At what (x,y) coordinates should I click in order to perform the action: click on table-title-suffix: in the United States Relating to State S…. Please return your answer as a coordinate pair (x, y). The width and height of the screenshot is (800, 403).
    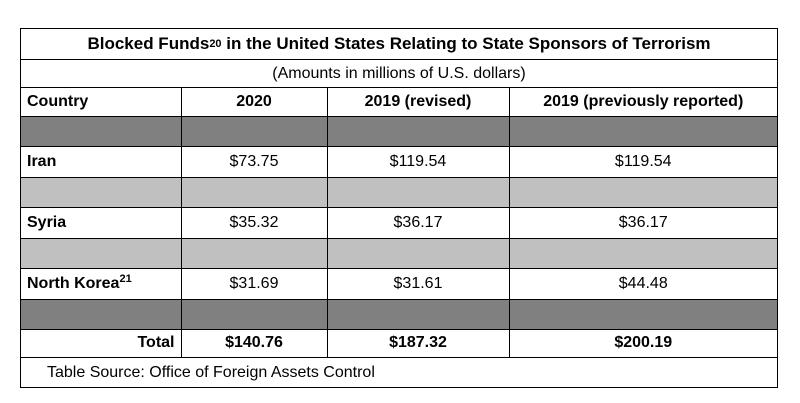
    Looking at the image, I should click on (466, 43).